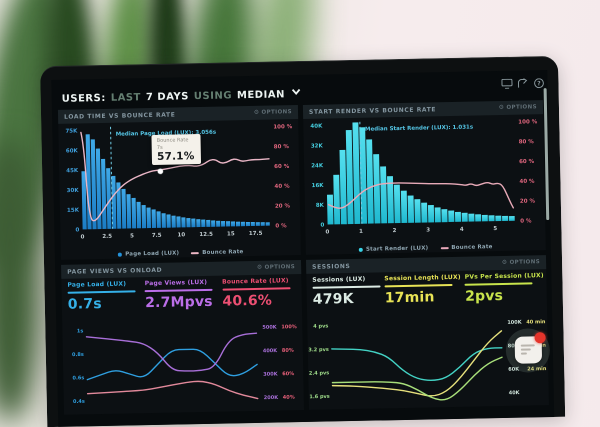  Describe the element at coordinates (73, 191) in the screenshot. I see `svg-text: 30K` at that location.